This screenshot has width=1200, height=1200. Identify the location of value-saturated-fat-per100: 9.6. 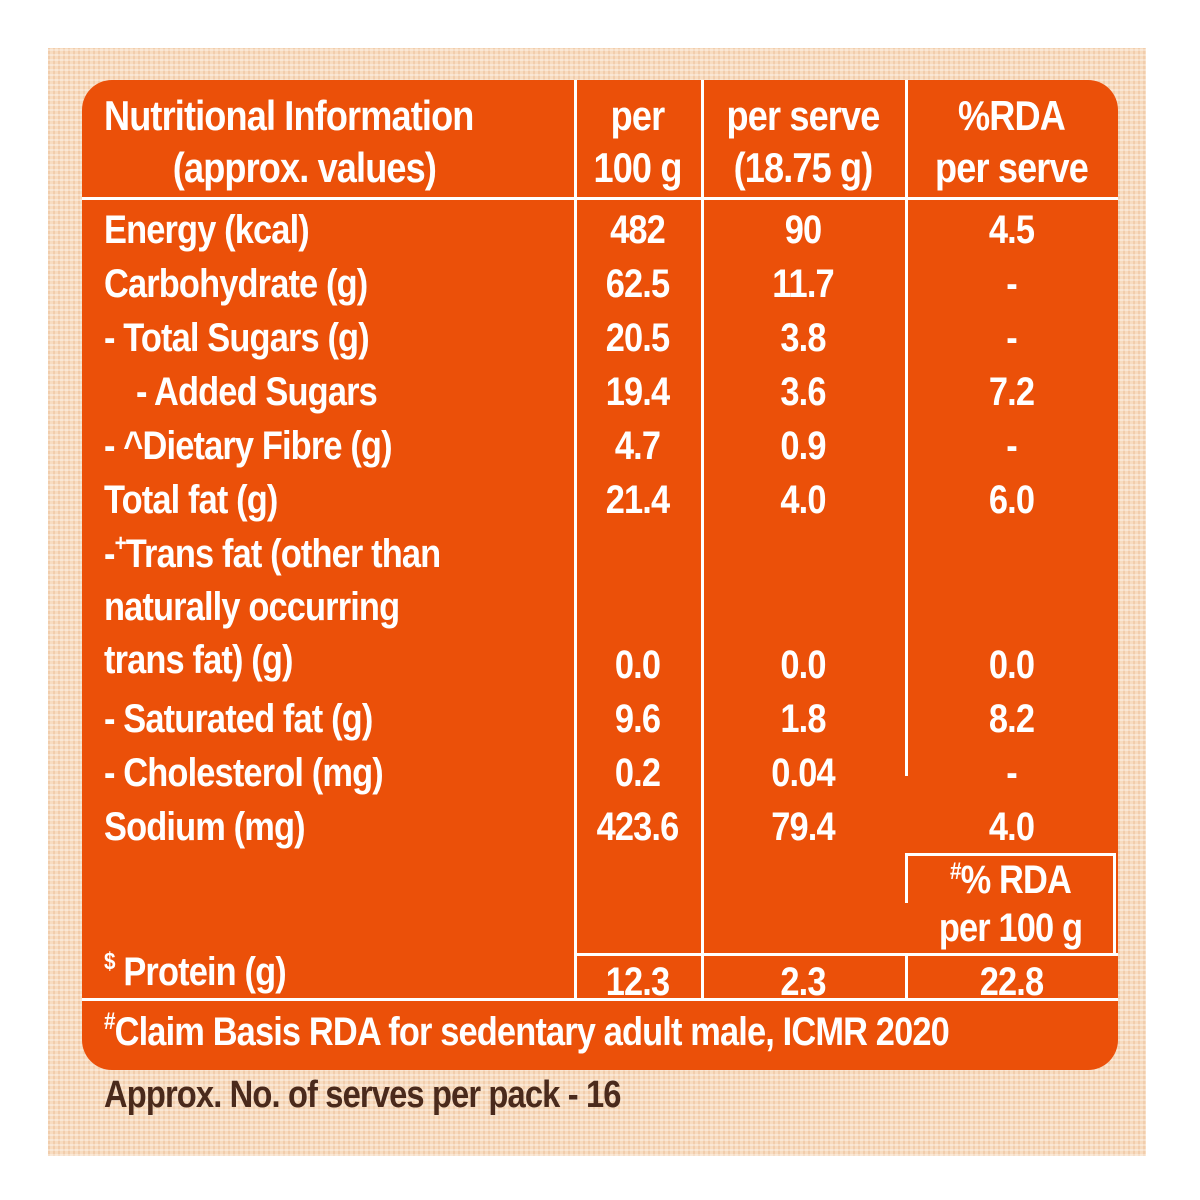
(637, 719).